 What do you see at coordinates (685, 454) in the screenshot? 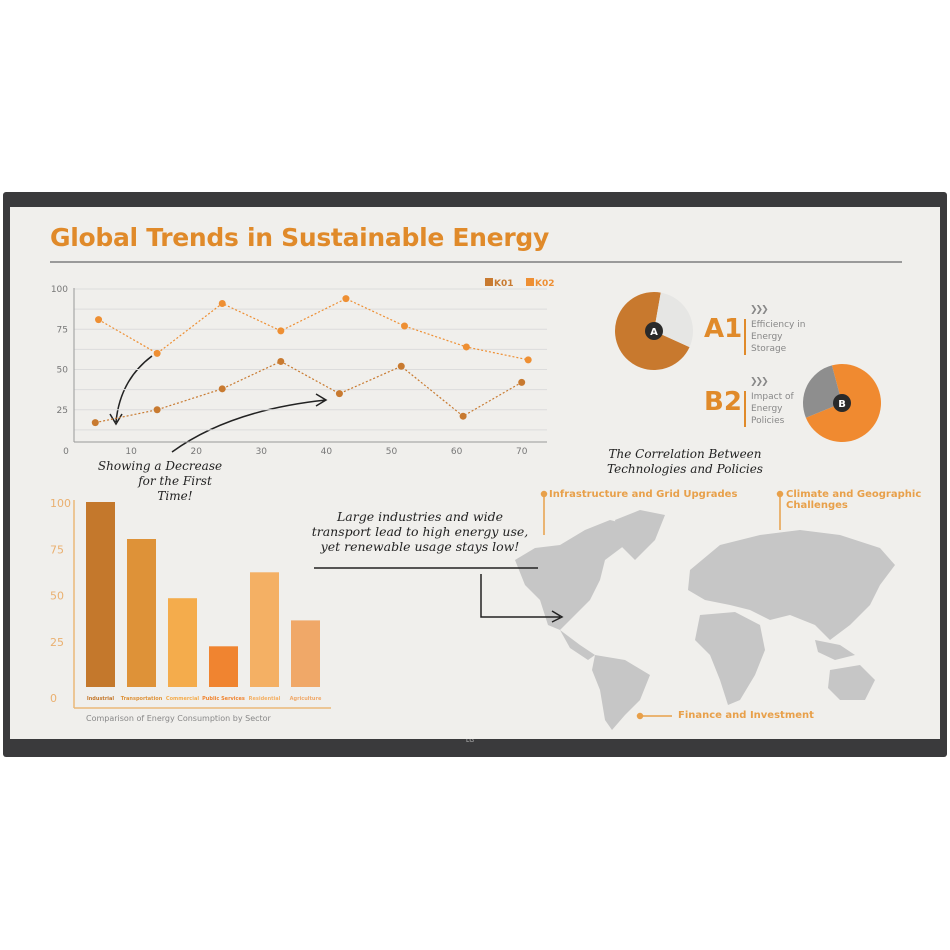
I see `map-title-line-1: The Correlation Between` at bounding box center [685, 454].